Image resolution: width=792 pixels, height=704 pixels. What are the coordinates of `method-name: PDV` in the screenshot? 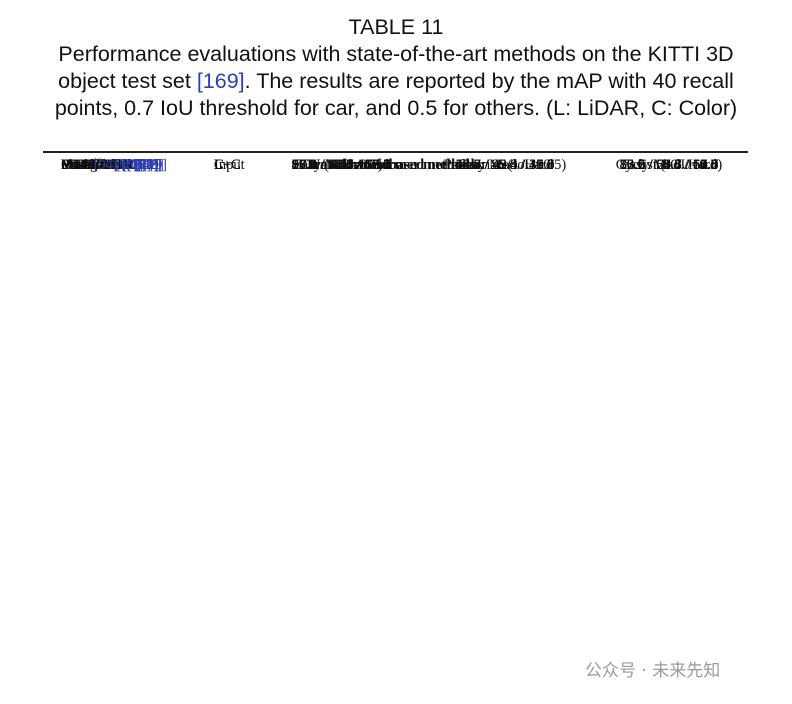 It's located at (76, 165).